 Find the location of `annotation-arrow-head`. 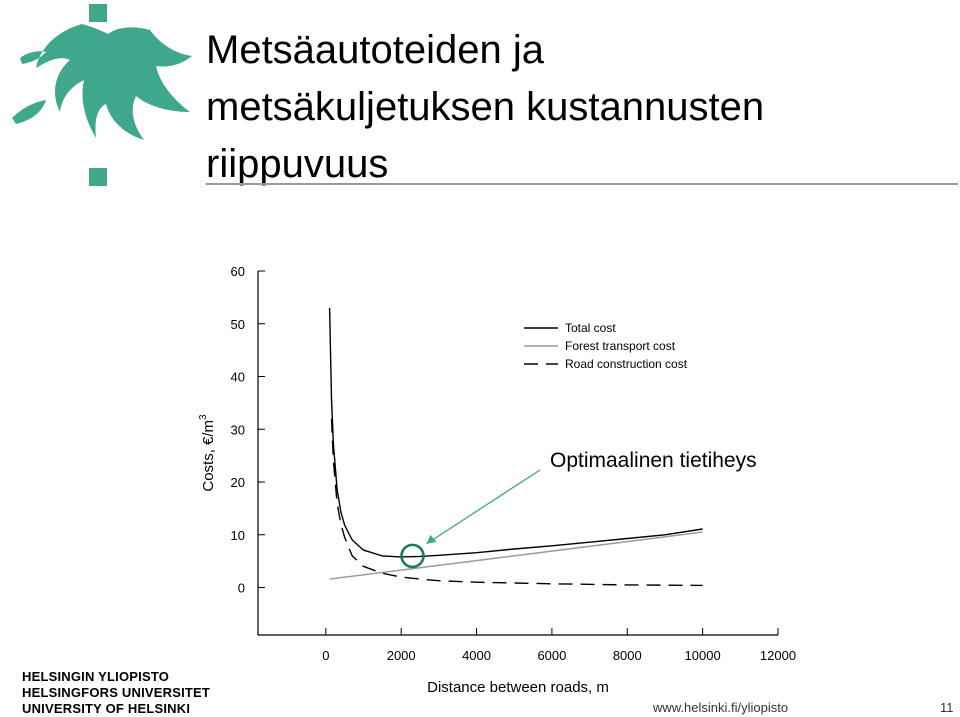

annotation-arrow-head is located at coordinates (431, 539).